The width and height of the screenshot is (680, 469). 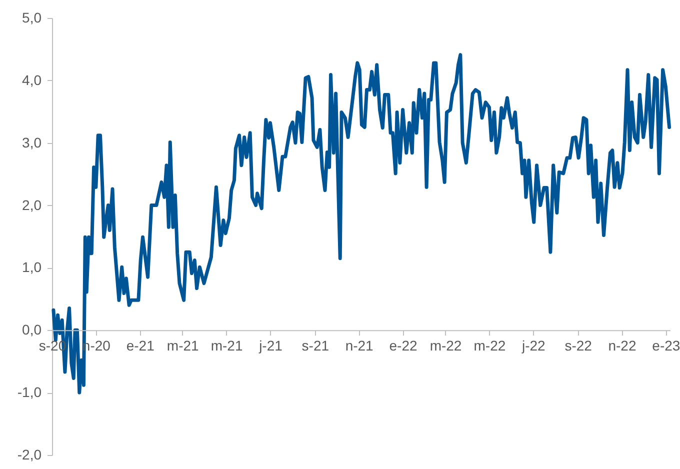 What do you see at coordinates (533, 346) in the screenshot?
I see `x-tick-label: j-22` at bounding box center [533, 346].